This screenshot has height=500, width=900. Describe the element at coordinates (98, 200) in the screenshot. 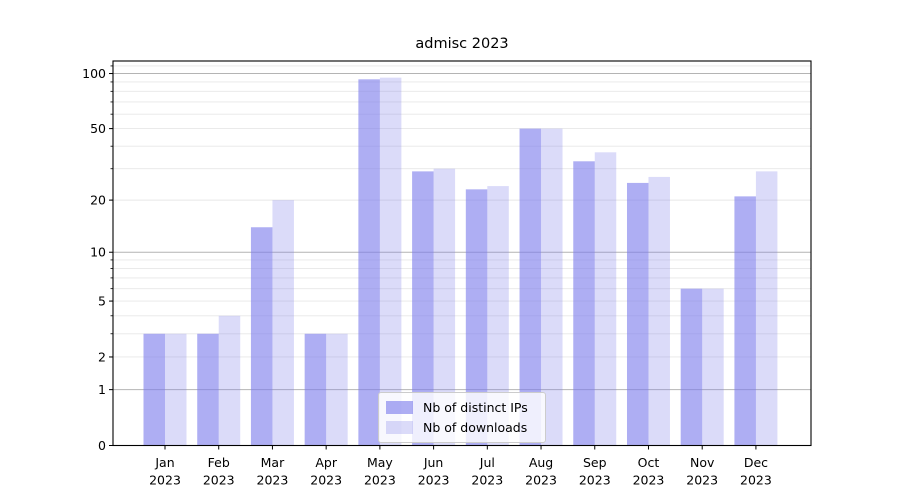

I see `y-tick-label: 20` at that location.